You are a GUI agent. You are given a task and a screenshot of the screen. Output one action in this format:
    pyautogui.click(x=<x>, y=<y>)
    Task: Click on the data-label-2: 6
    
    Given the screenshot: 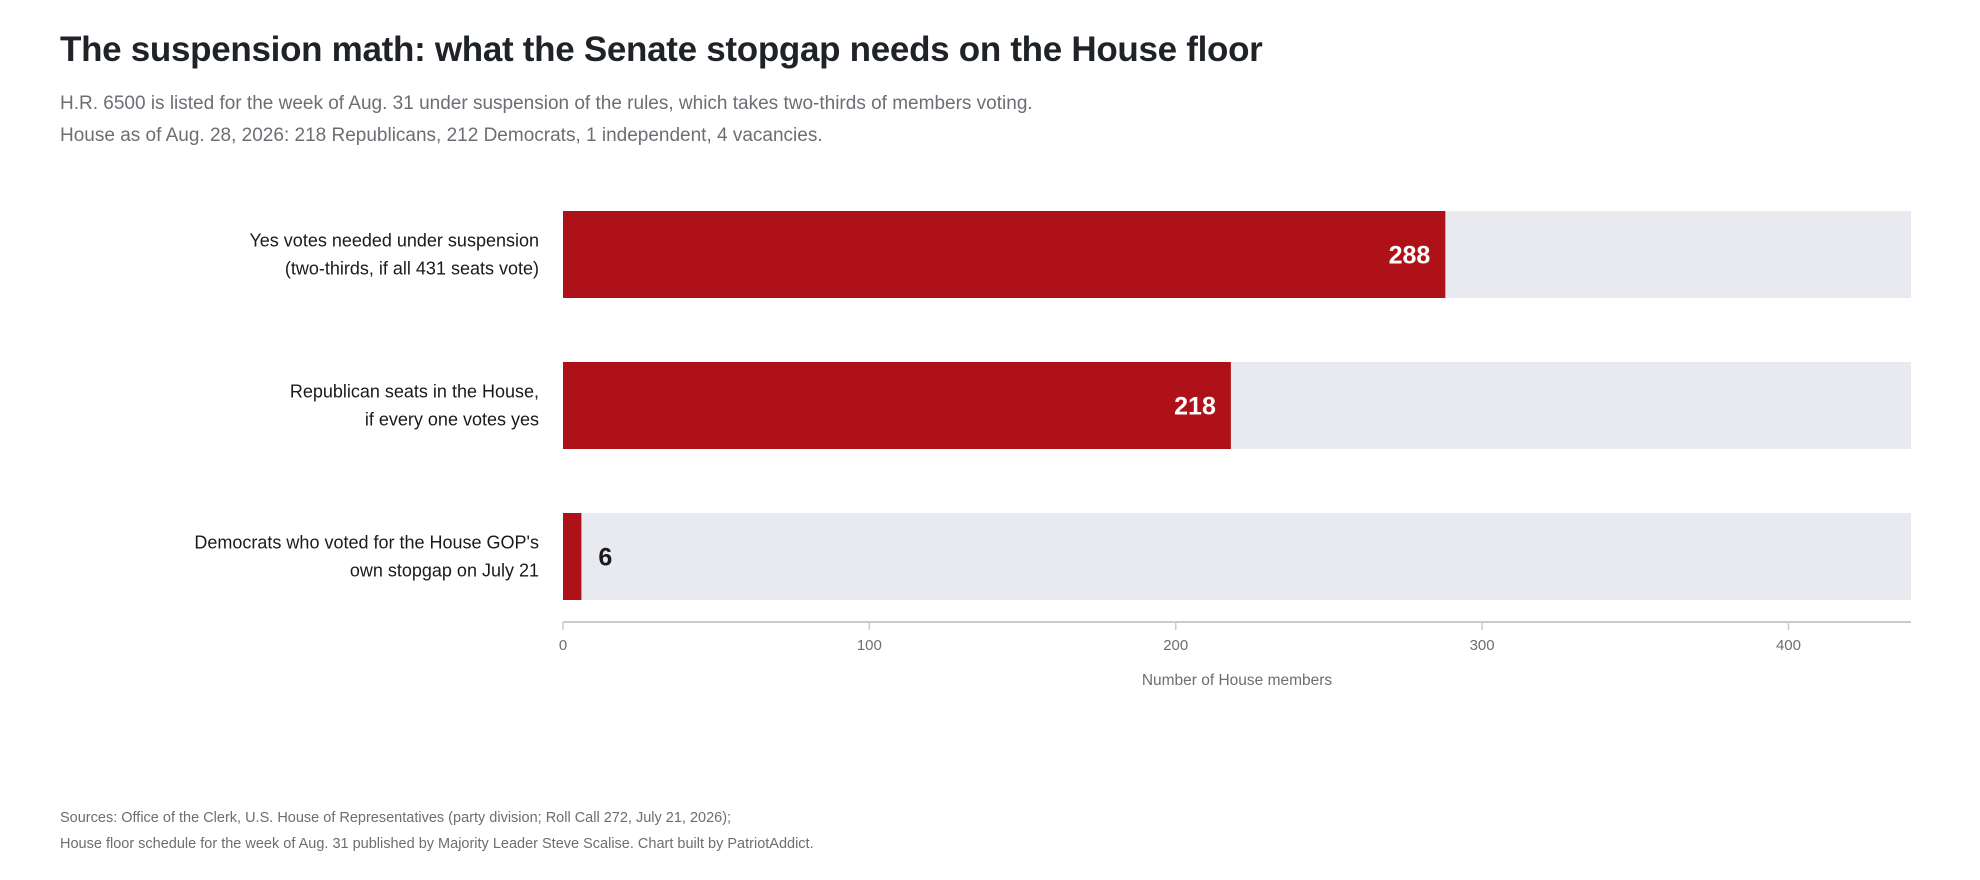 What is the action you would take?
    pyautogui.click(x=605, y=558)
    